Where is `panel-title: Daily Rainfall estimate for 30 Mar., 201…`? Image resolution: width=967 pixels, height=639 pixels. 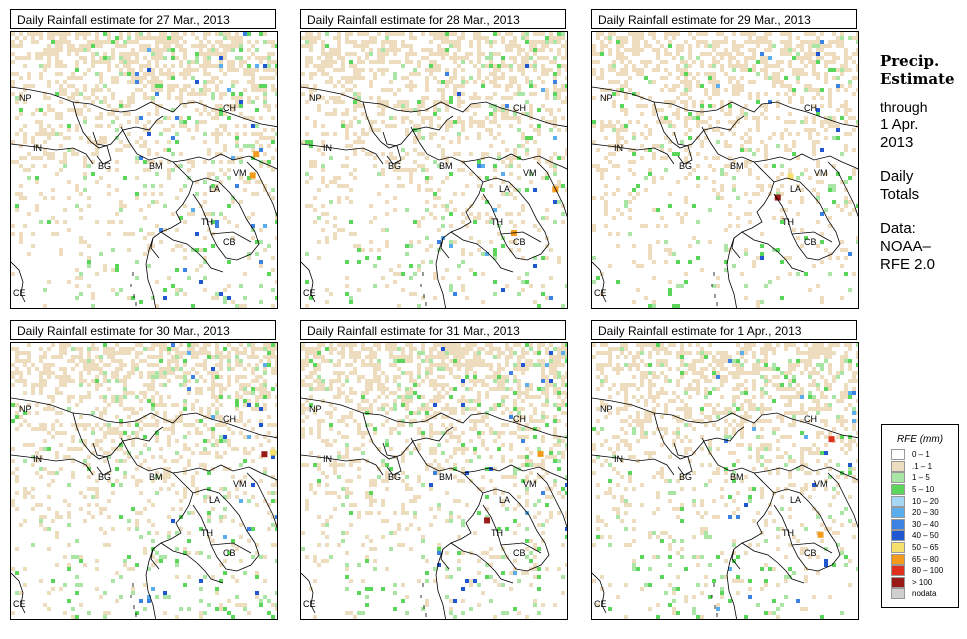
panel-title: Daily Rainfall estimate for 30 Mar., 201… is located at coordinates (143, 330).